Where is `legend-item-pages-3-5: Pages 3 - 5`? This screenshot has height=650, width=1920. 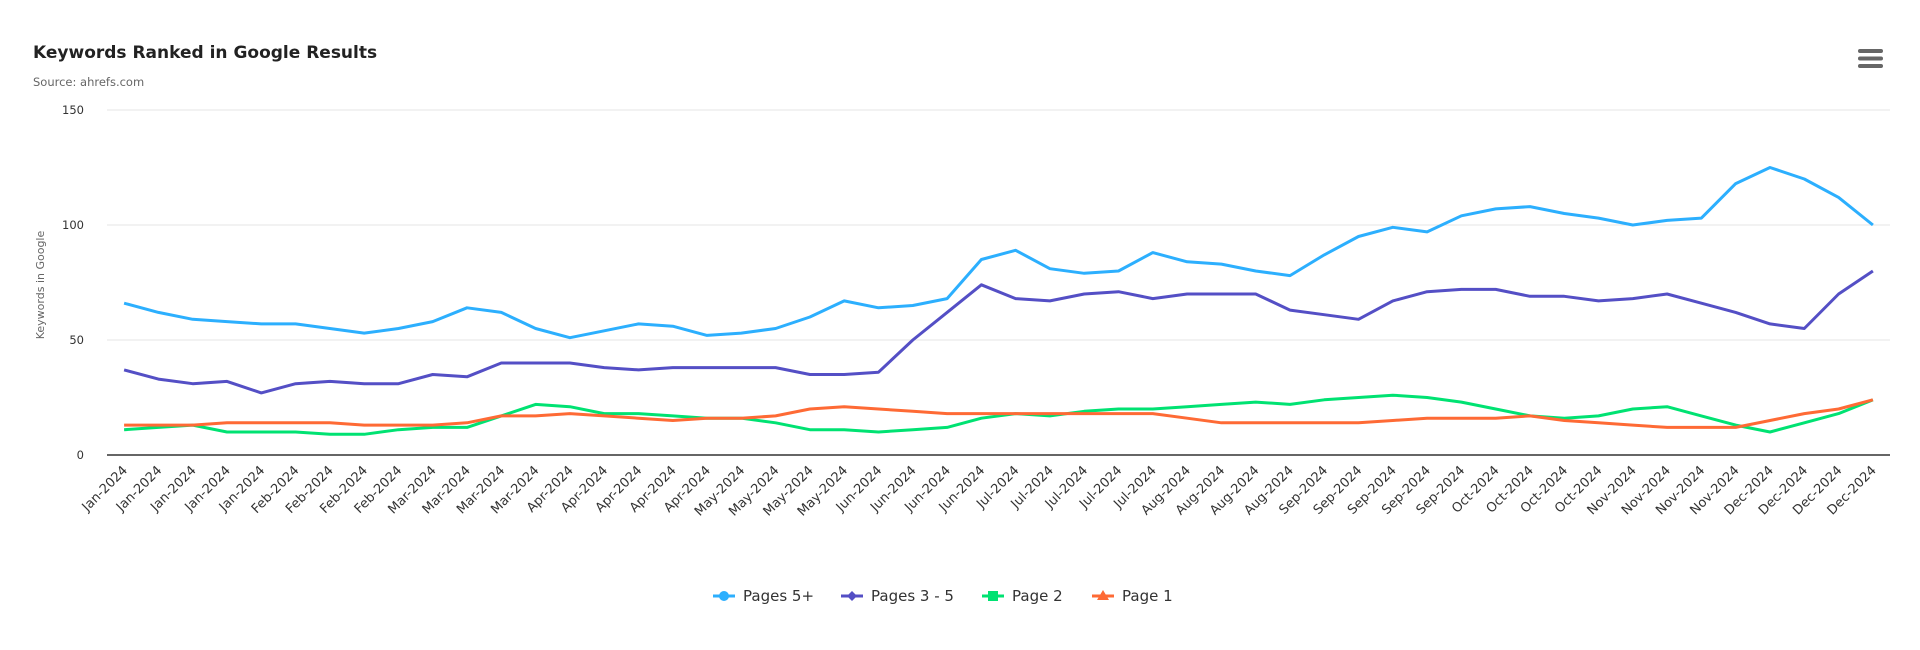
legend-item-pages-3-5: Pages 3 - 5 is located at coordinates (897, 596).